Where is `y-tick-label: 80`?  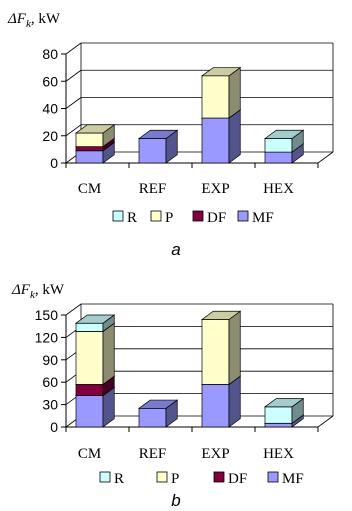 y-tick-label: 80 is located at coordinates (50, 54).